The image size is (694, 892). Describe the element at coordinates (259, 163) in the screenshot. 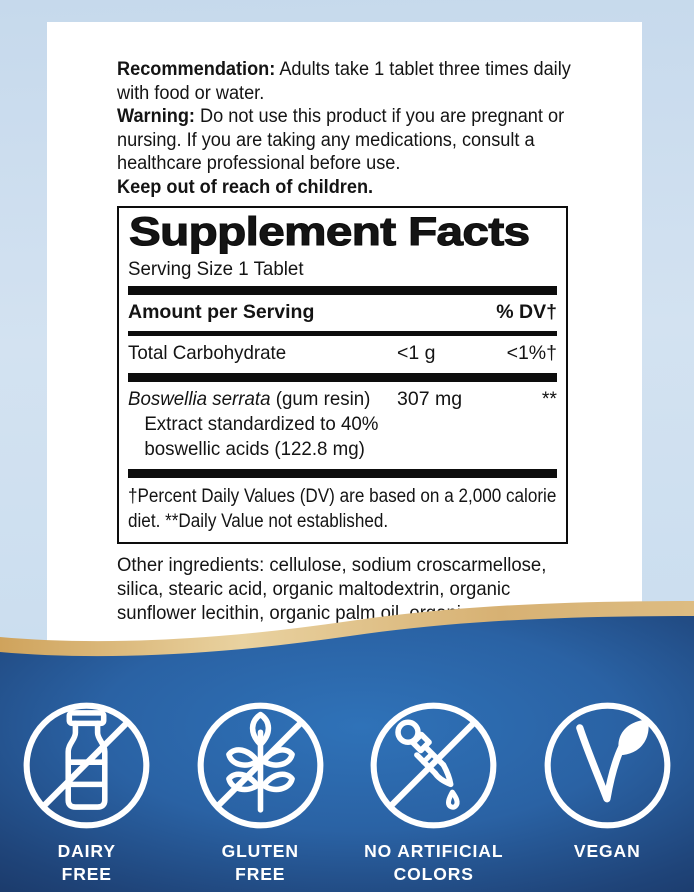

I see `direction-line: healthcare professional before use.` at that location.